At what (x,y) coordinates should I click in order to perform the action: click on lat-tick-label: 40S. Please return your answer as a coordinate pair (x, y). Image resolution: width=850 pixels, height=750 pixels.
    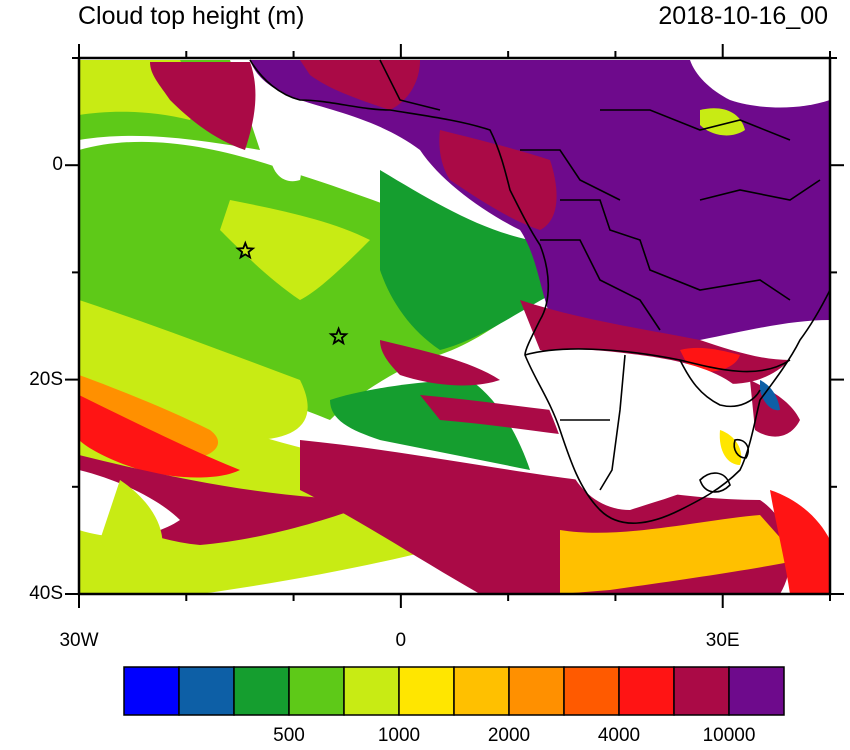
    Looking at the image, I should click on (46, 593).